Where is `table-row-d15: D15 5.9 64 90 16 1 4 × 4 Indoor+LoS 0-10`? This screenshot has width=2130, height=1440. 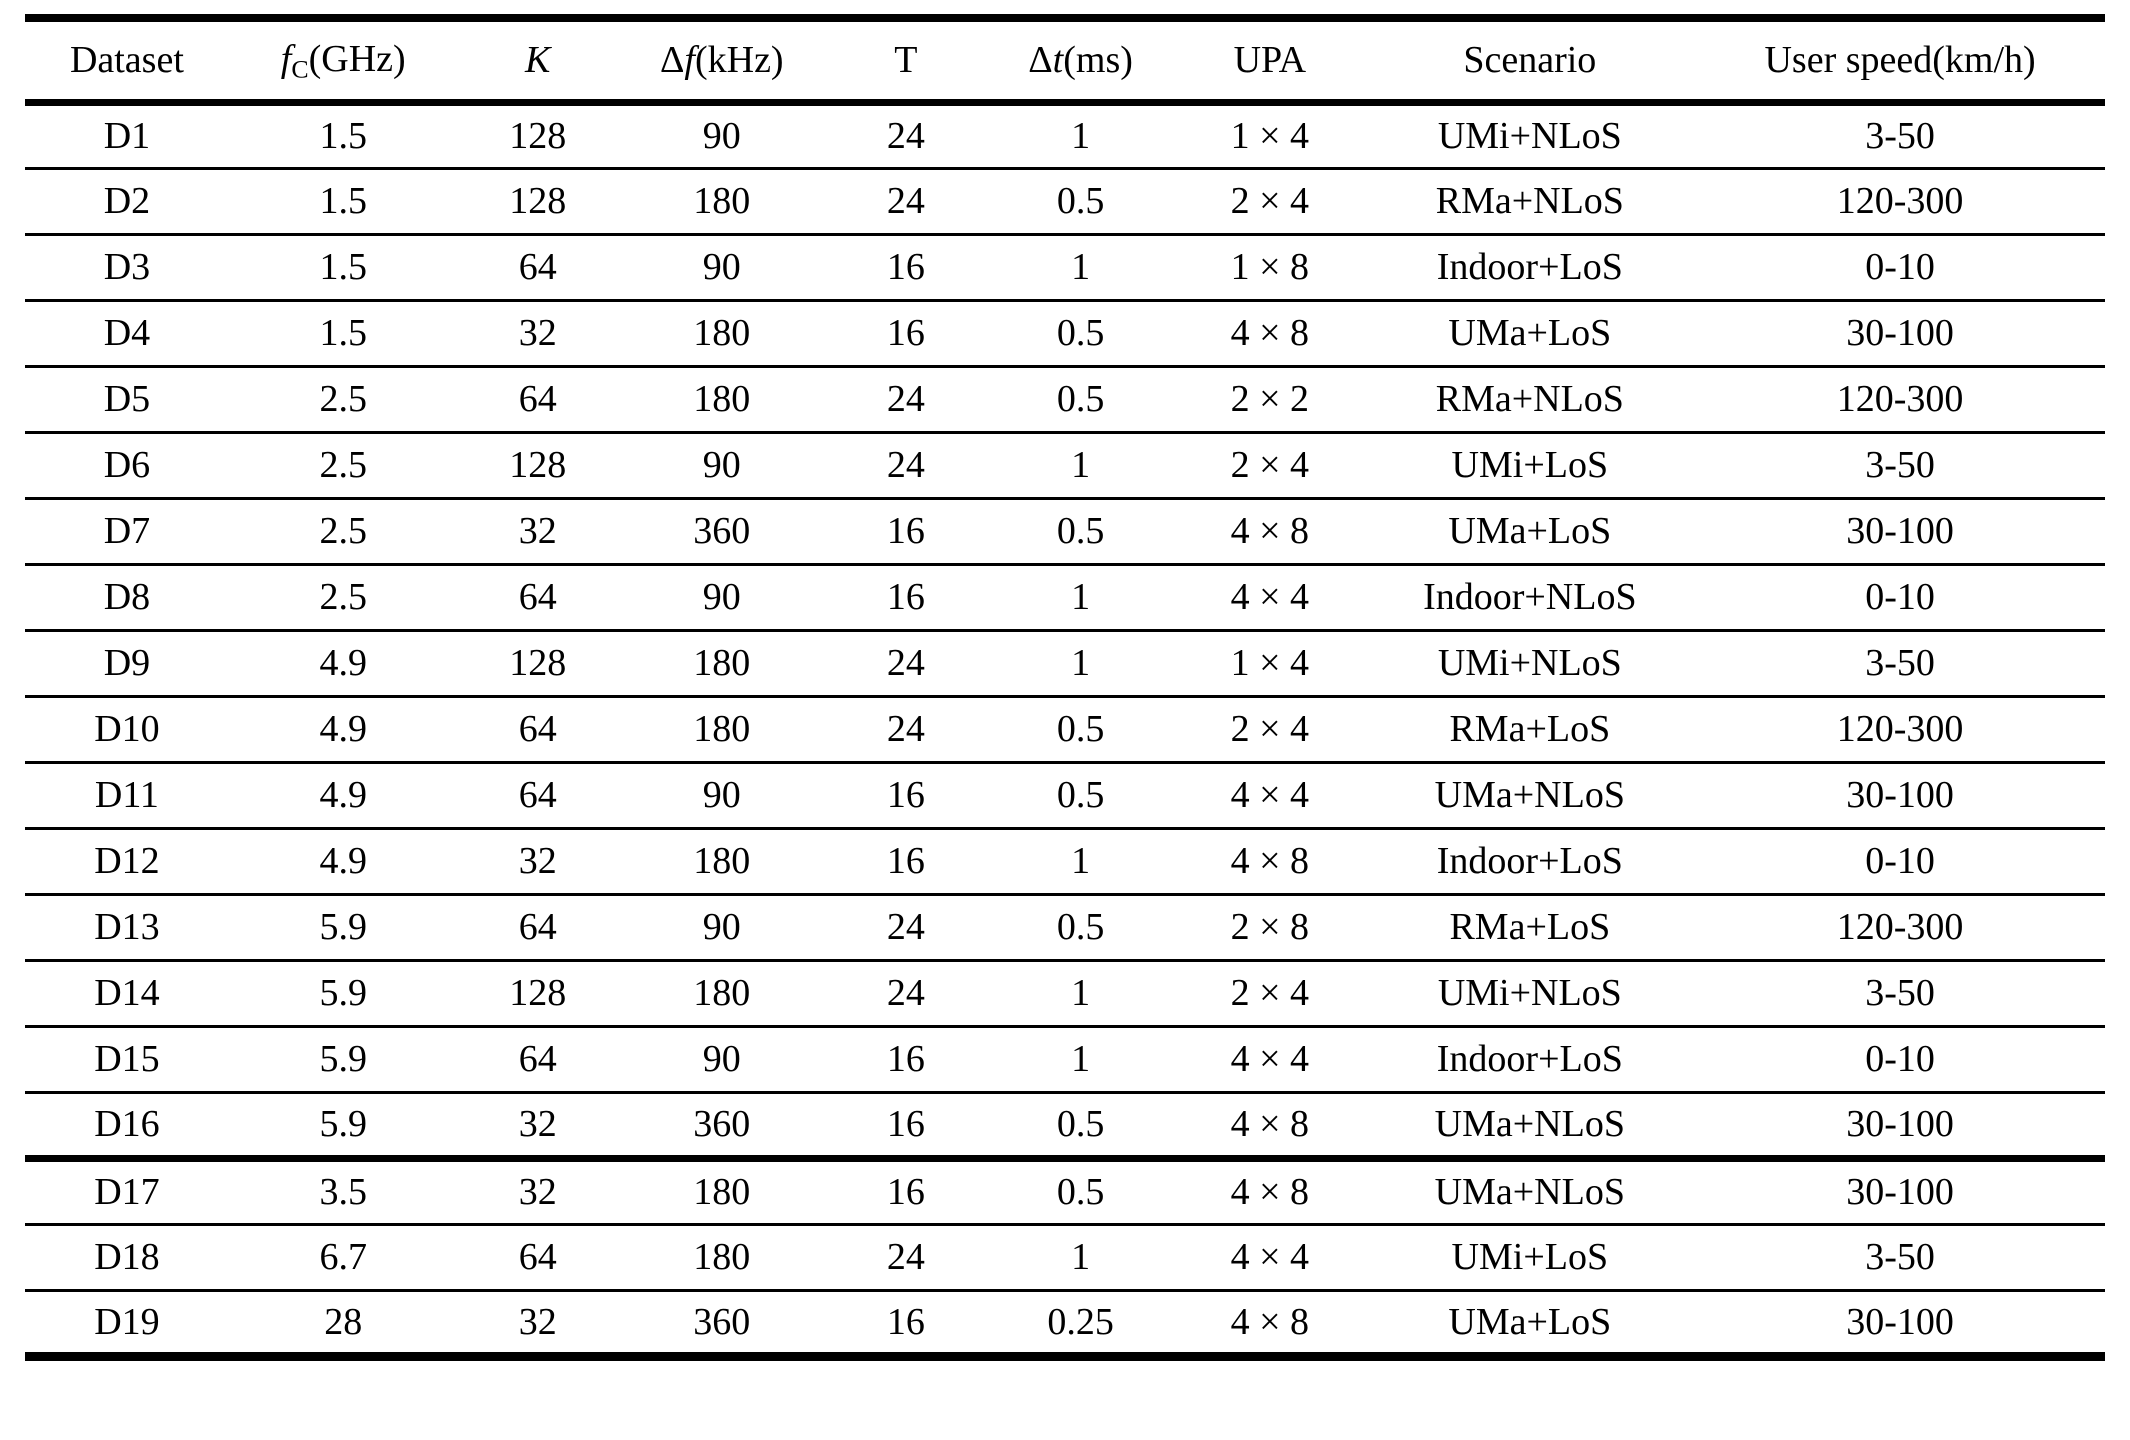 table-row-d15: D15 5.9 64 90 16 1 4 × 4 Indoor+LoS 0-10 is located at coordinates (1065, 1058).